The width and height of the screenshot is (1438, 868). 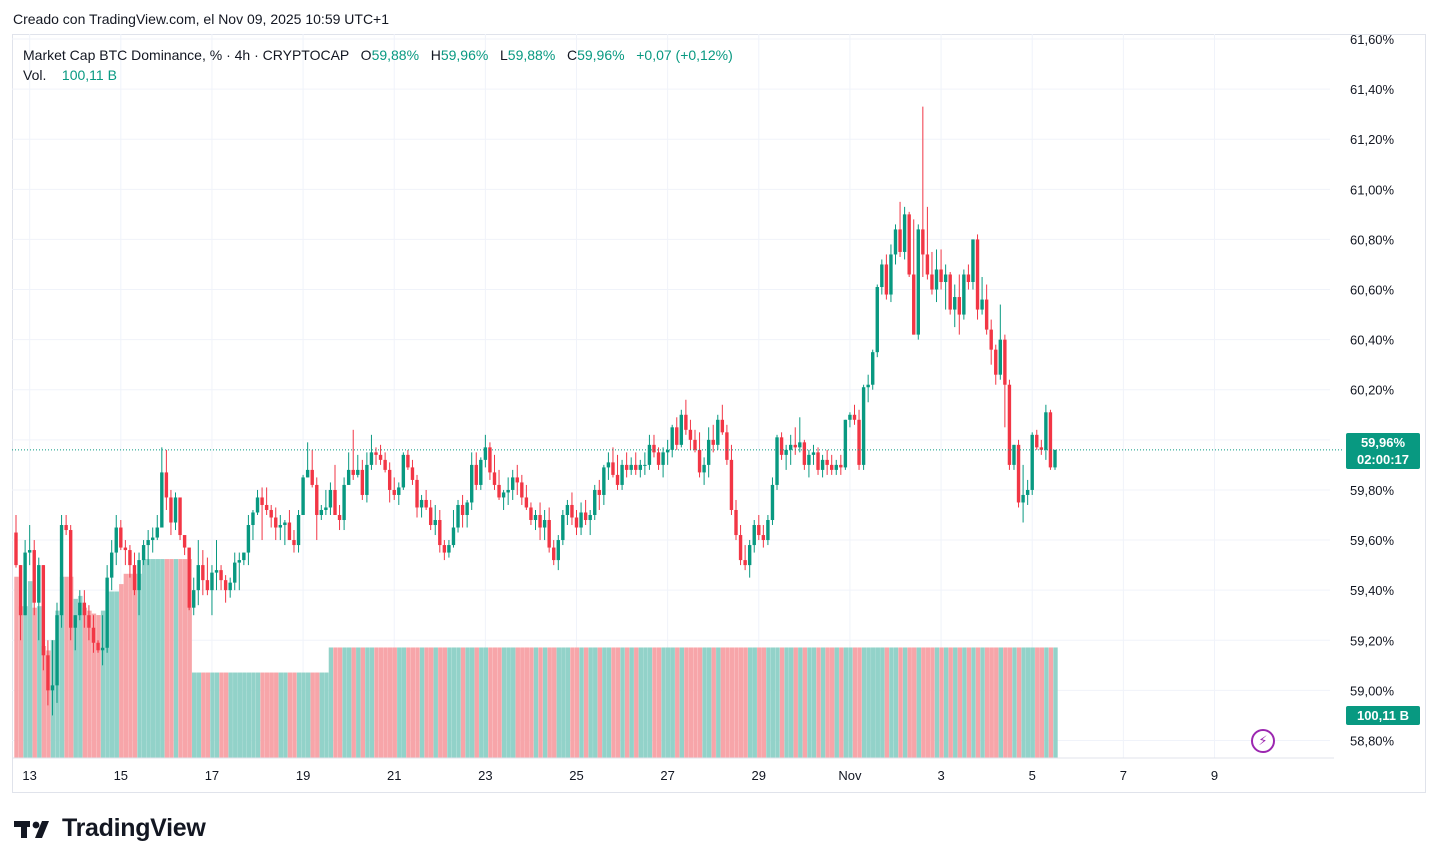 I want to click on time-tick-label: 27, so click(x=667, y=775).